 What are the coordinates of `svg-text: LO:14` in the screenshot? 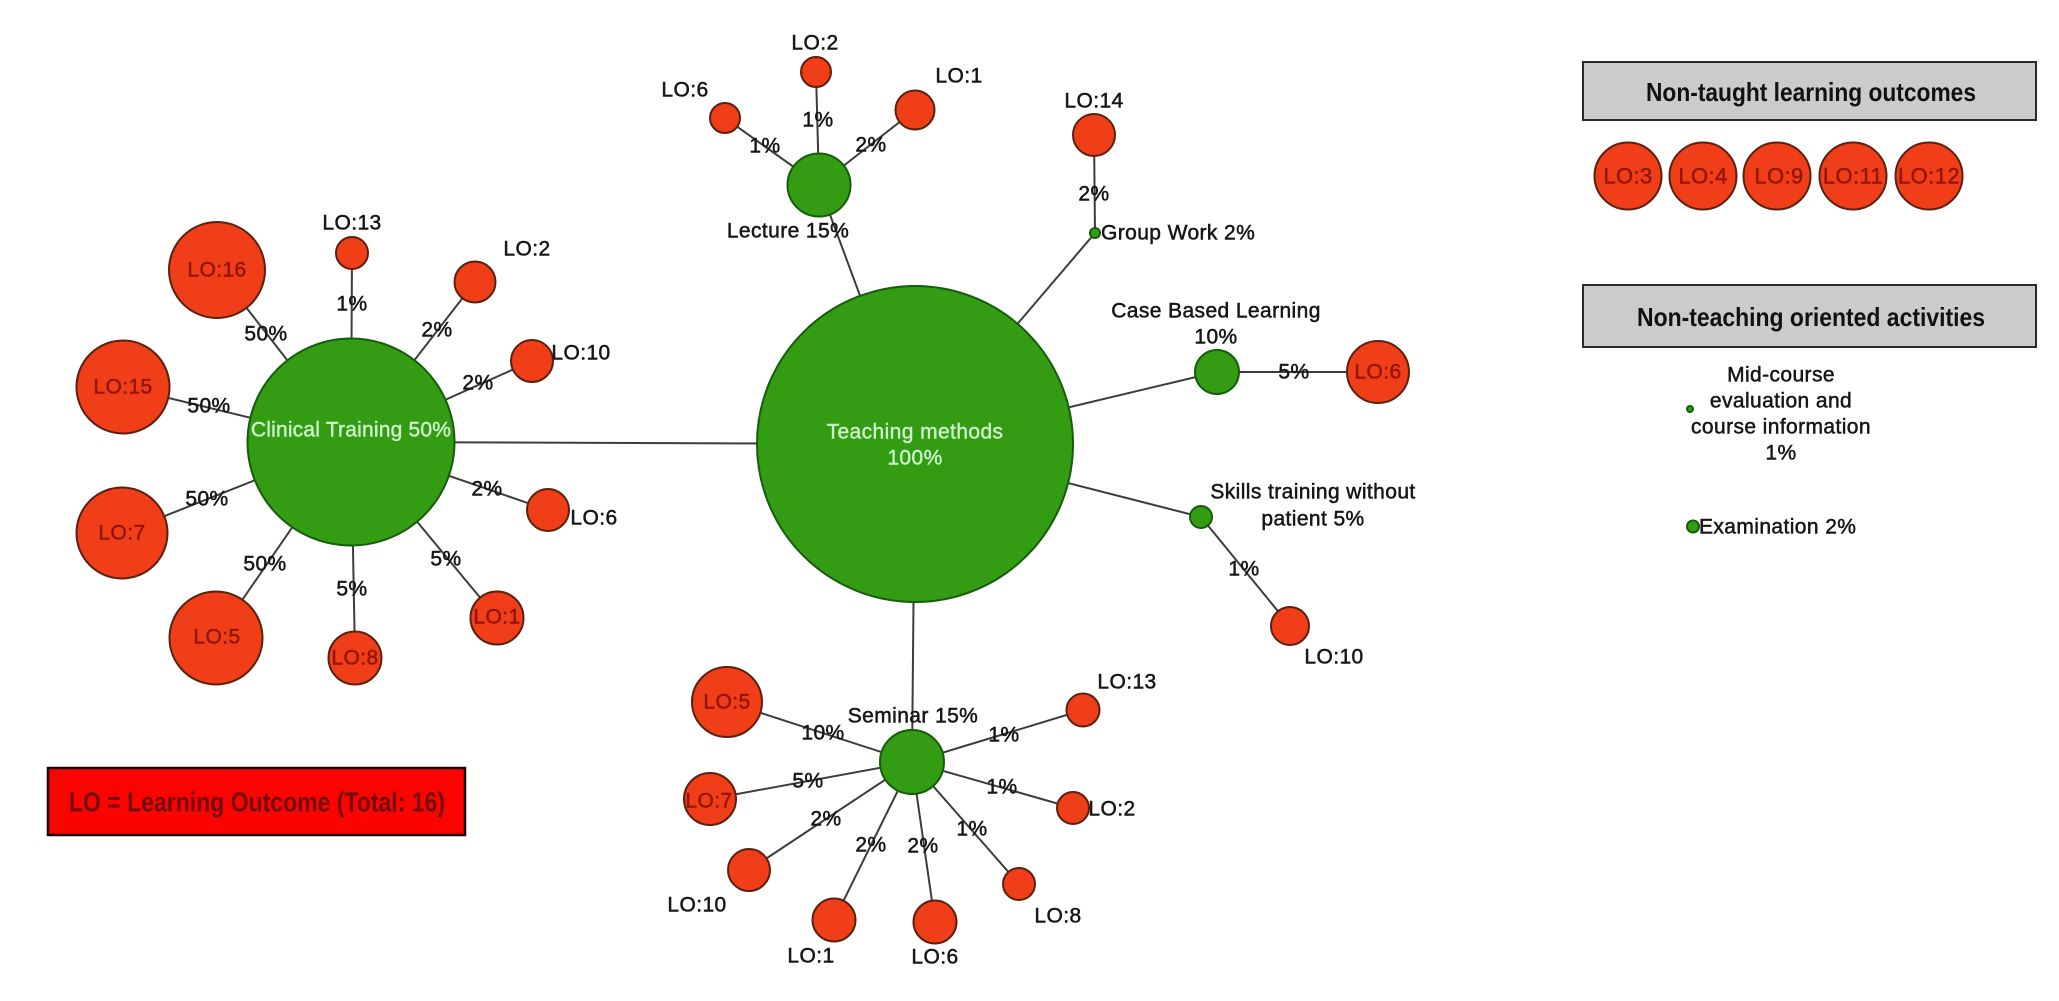 It's located at (1093, 101).